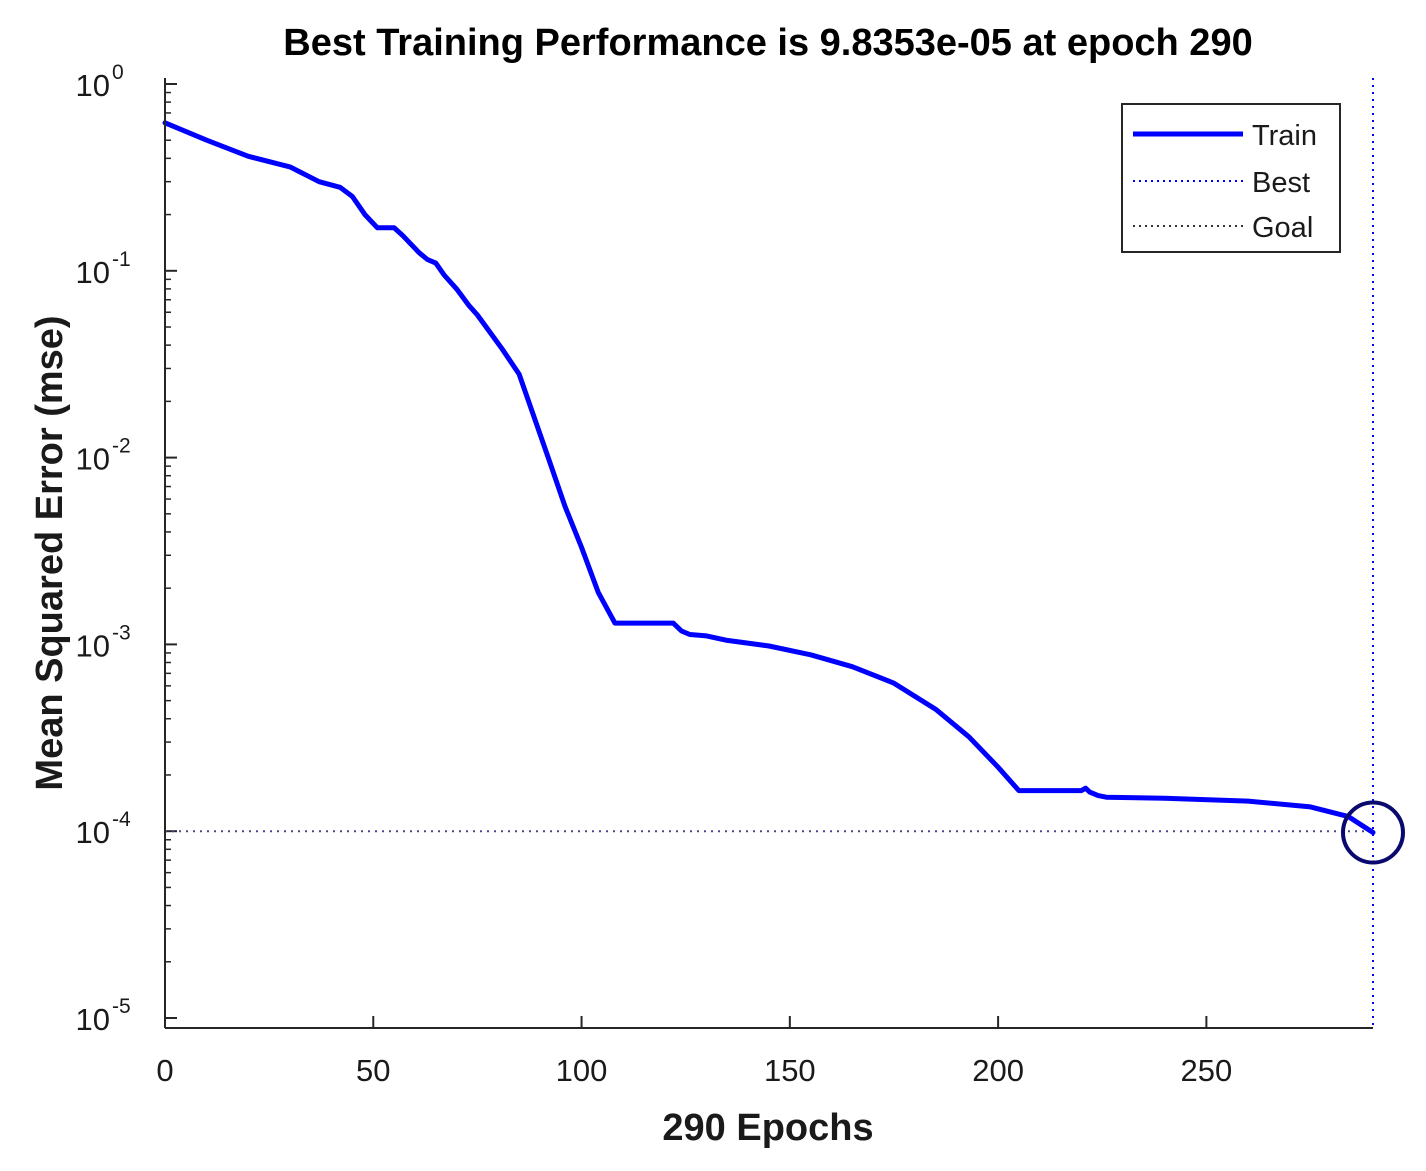 This screenshot has height=1171, width=1426. Describe the element at coordinates (1284, 136) in the screenshot. I see `legend-train-label: Train` at that location.